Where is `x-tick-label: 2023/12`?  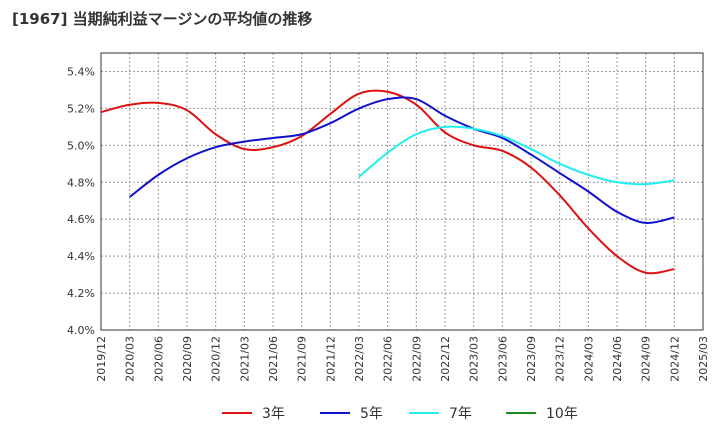 x-tick-label: 2023/12 is located at coordinates (560, 359).